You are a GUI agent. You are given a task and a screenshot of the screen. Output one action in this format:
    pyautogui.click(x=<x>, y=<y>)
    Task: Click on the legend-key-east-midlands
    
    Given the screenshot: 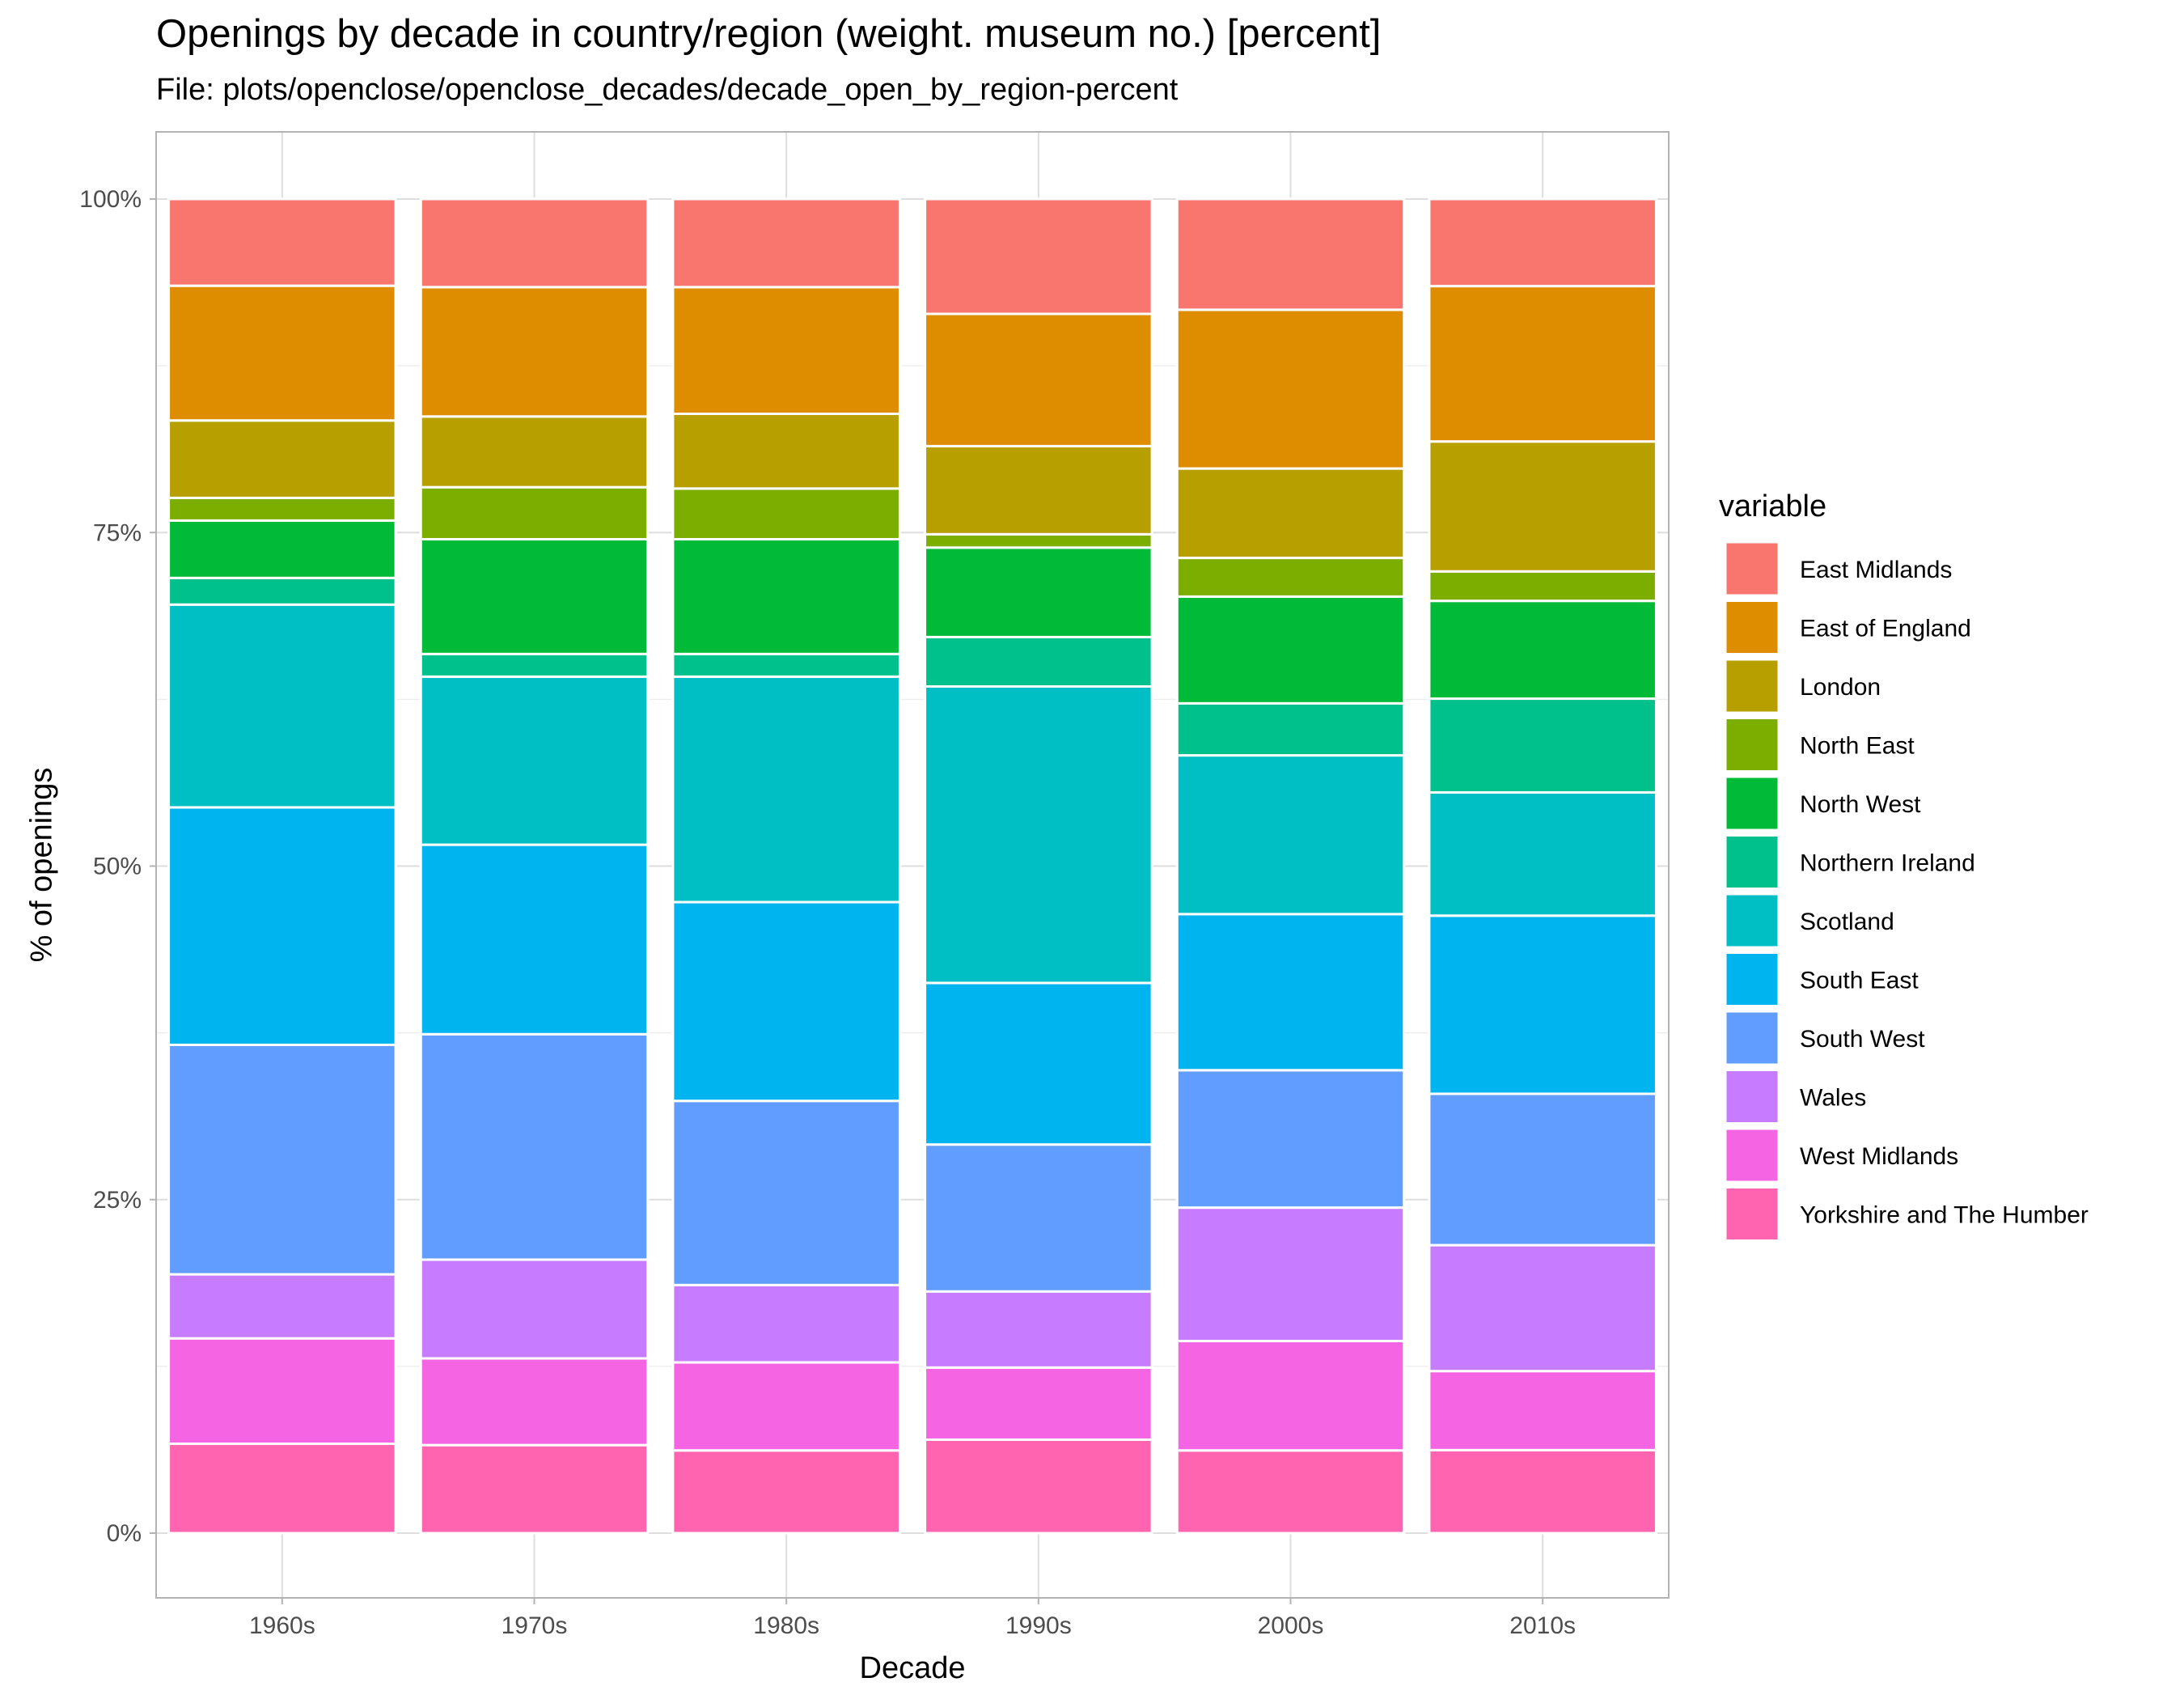 What is the action you would take?
    pyautogui.click(x=1752, y=568)
    